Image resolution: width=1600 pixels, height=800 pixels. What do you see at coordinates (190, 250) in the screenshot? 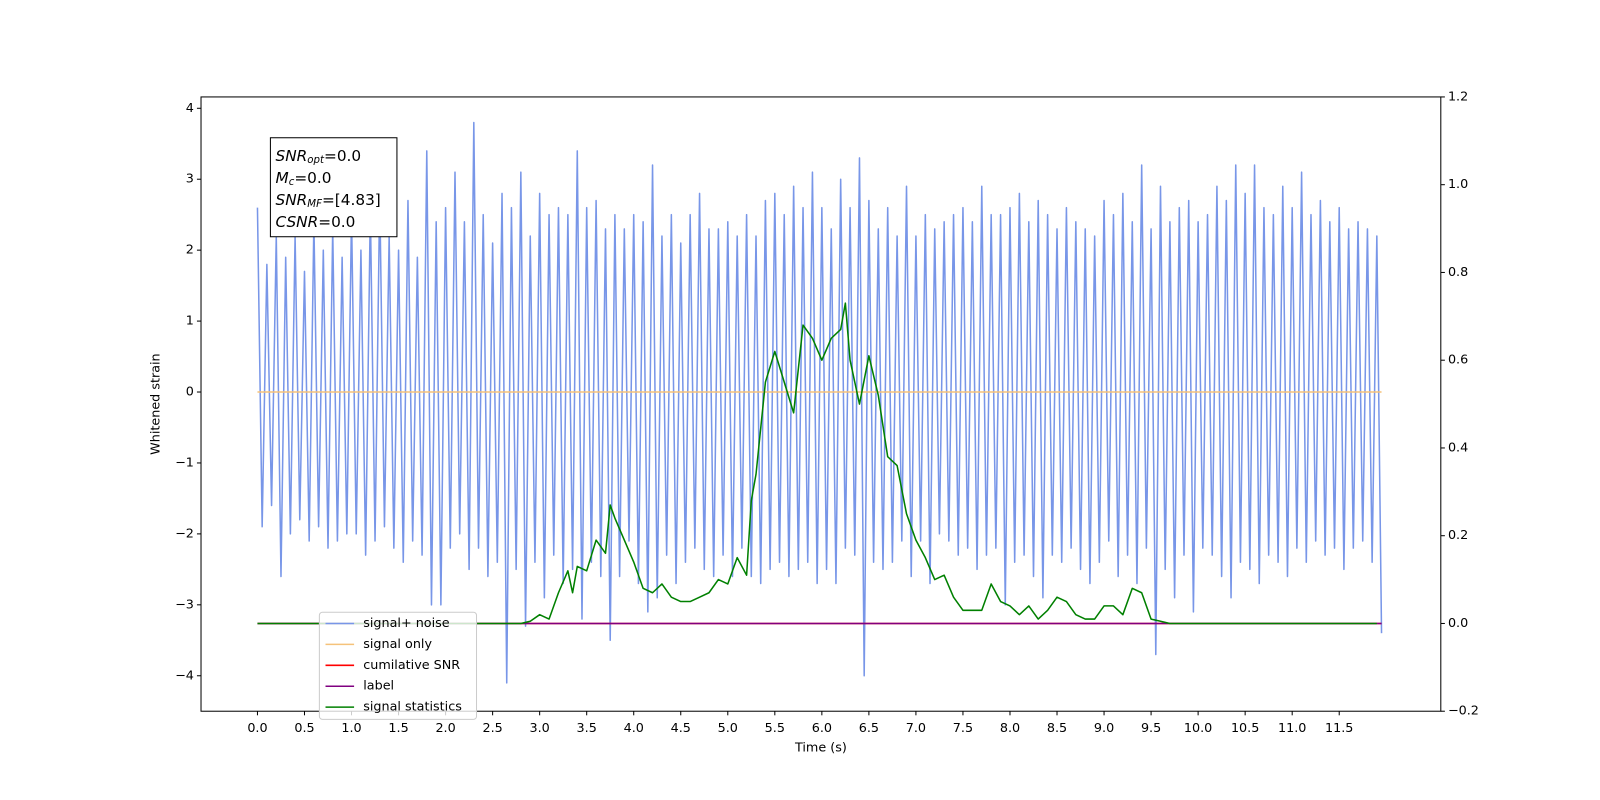
I see `y-tick-label: 2` at bounding box center [190, 250].